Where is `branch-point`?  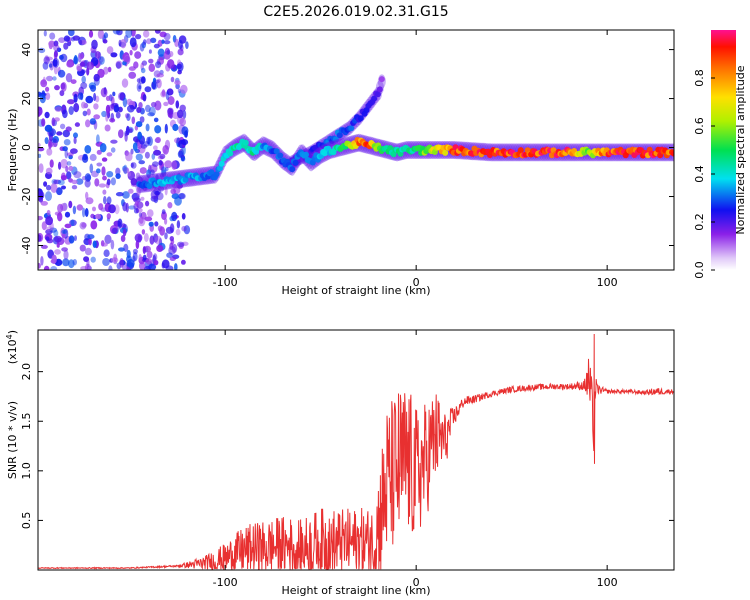 branch-point is located at coordinates (379, 89).